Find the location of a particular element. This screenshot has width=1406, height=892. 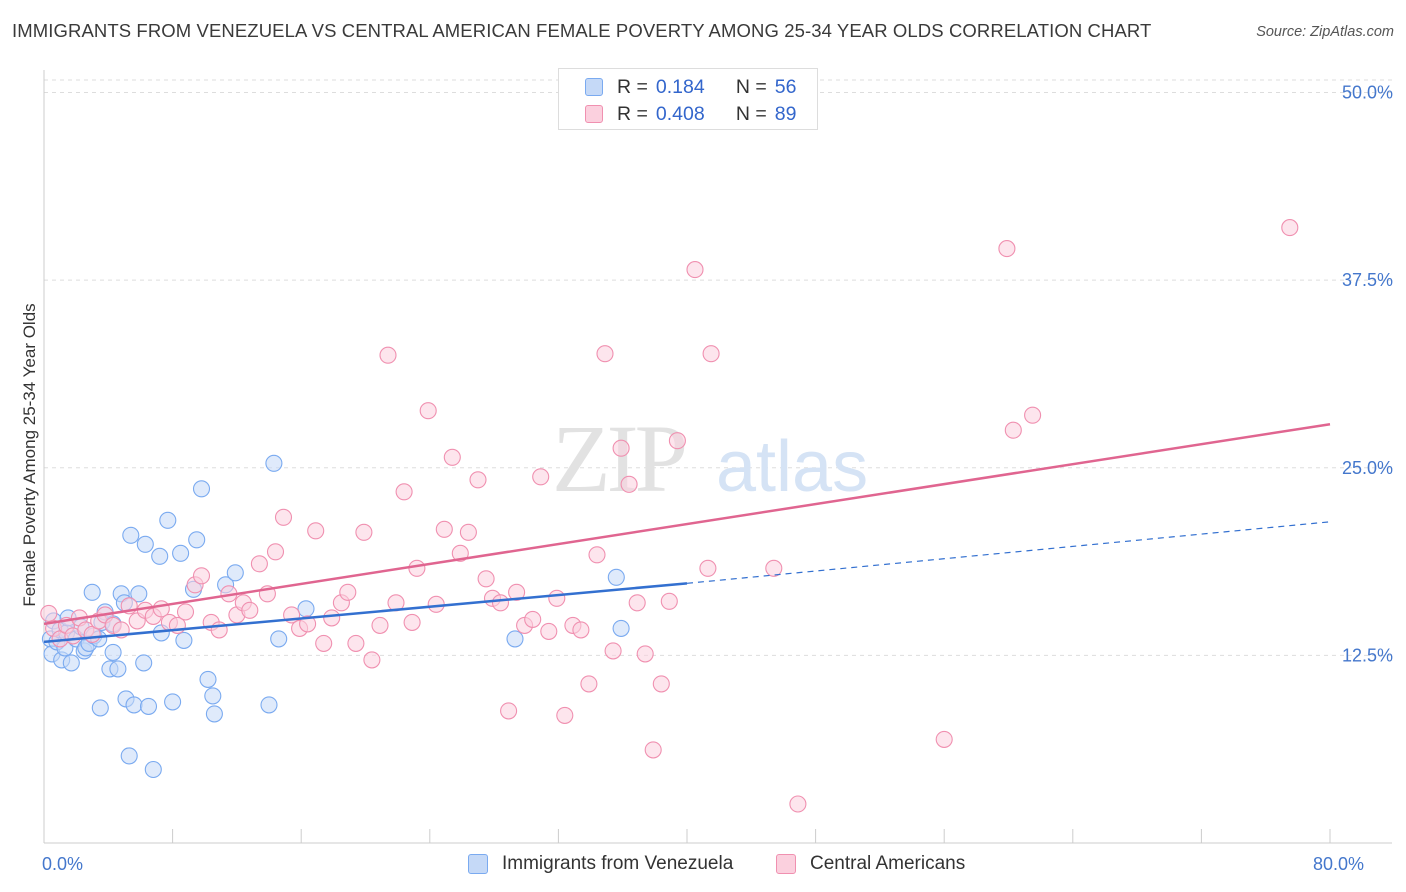

y-tick-label: 50.0% is located at coordinates (1367, 93).